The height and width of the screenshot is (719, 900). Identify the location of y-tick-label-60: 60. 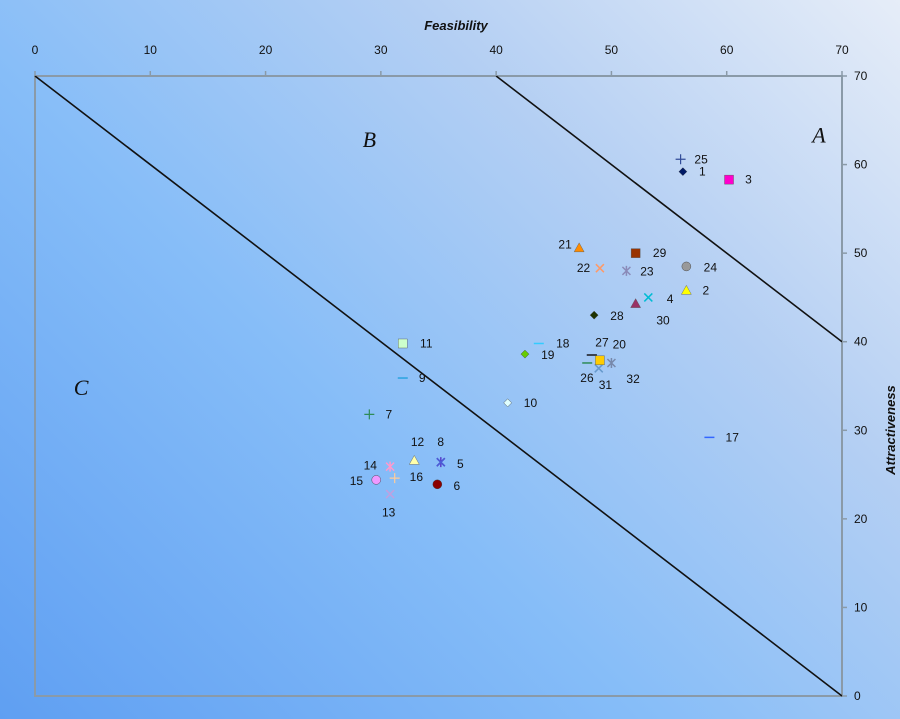
(861, 165).